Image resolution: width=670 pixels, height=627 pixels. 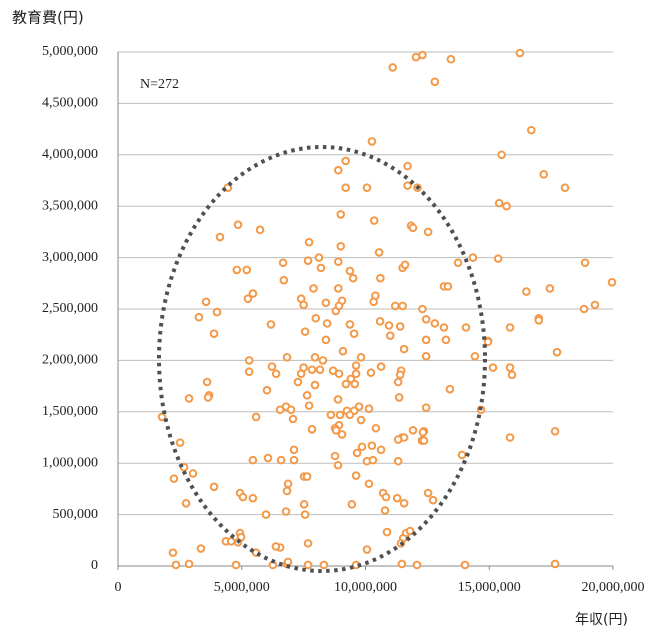 What do you see at coordinates (159, 84) in the screenshot?
I see `annotation: N=272` at bounding box center [159, 84].